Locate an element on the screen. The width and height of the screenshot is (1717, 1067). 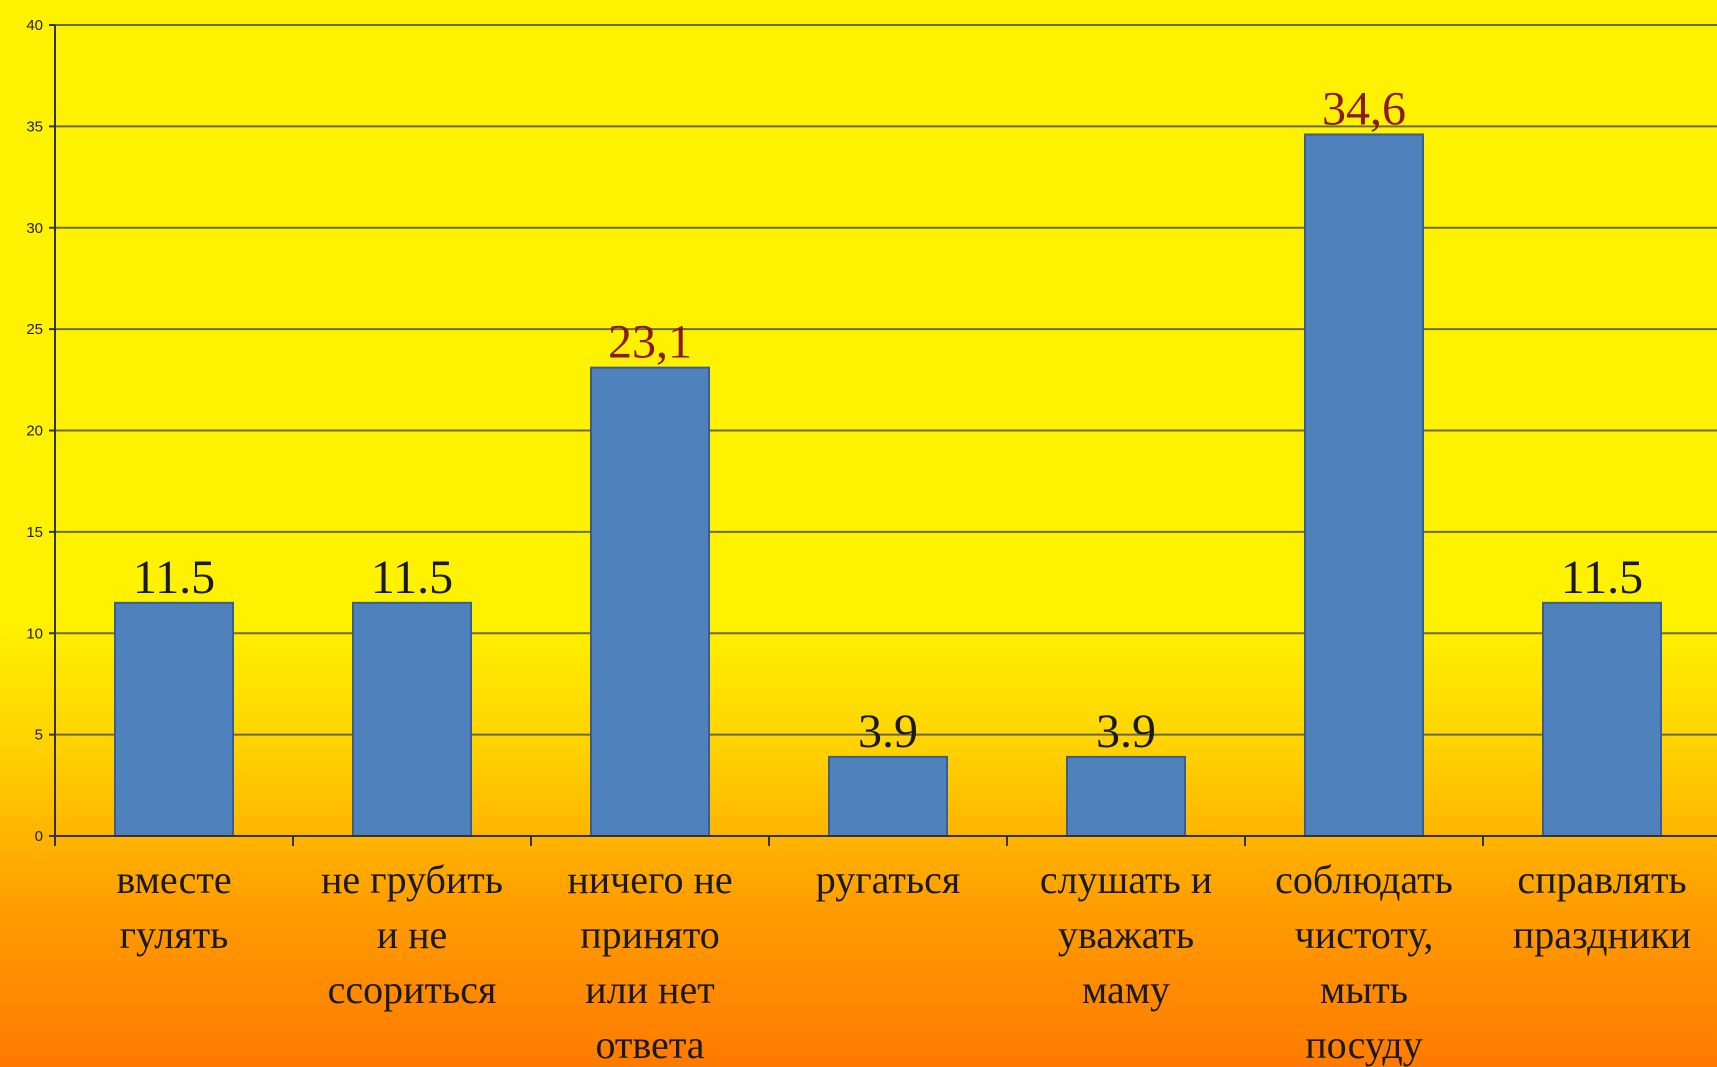
x-tick-label: уважать is located at coordinates (1126, 934).